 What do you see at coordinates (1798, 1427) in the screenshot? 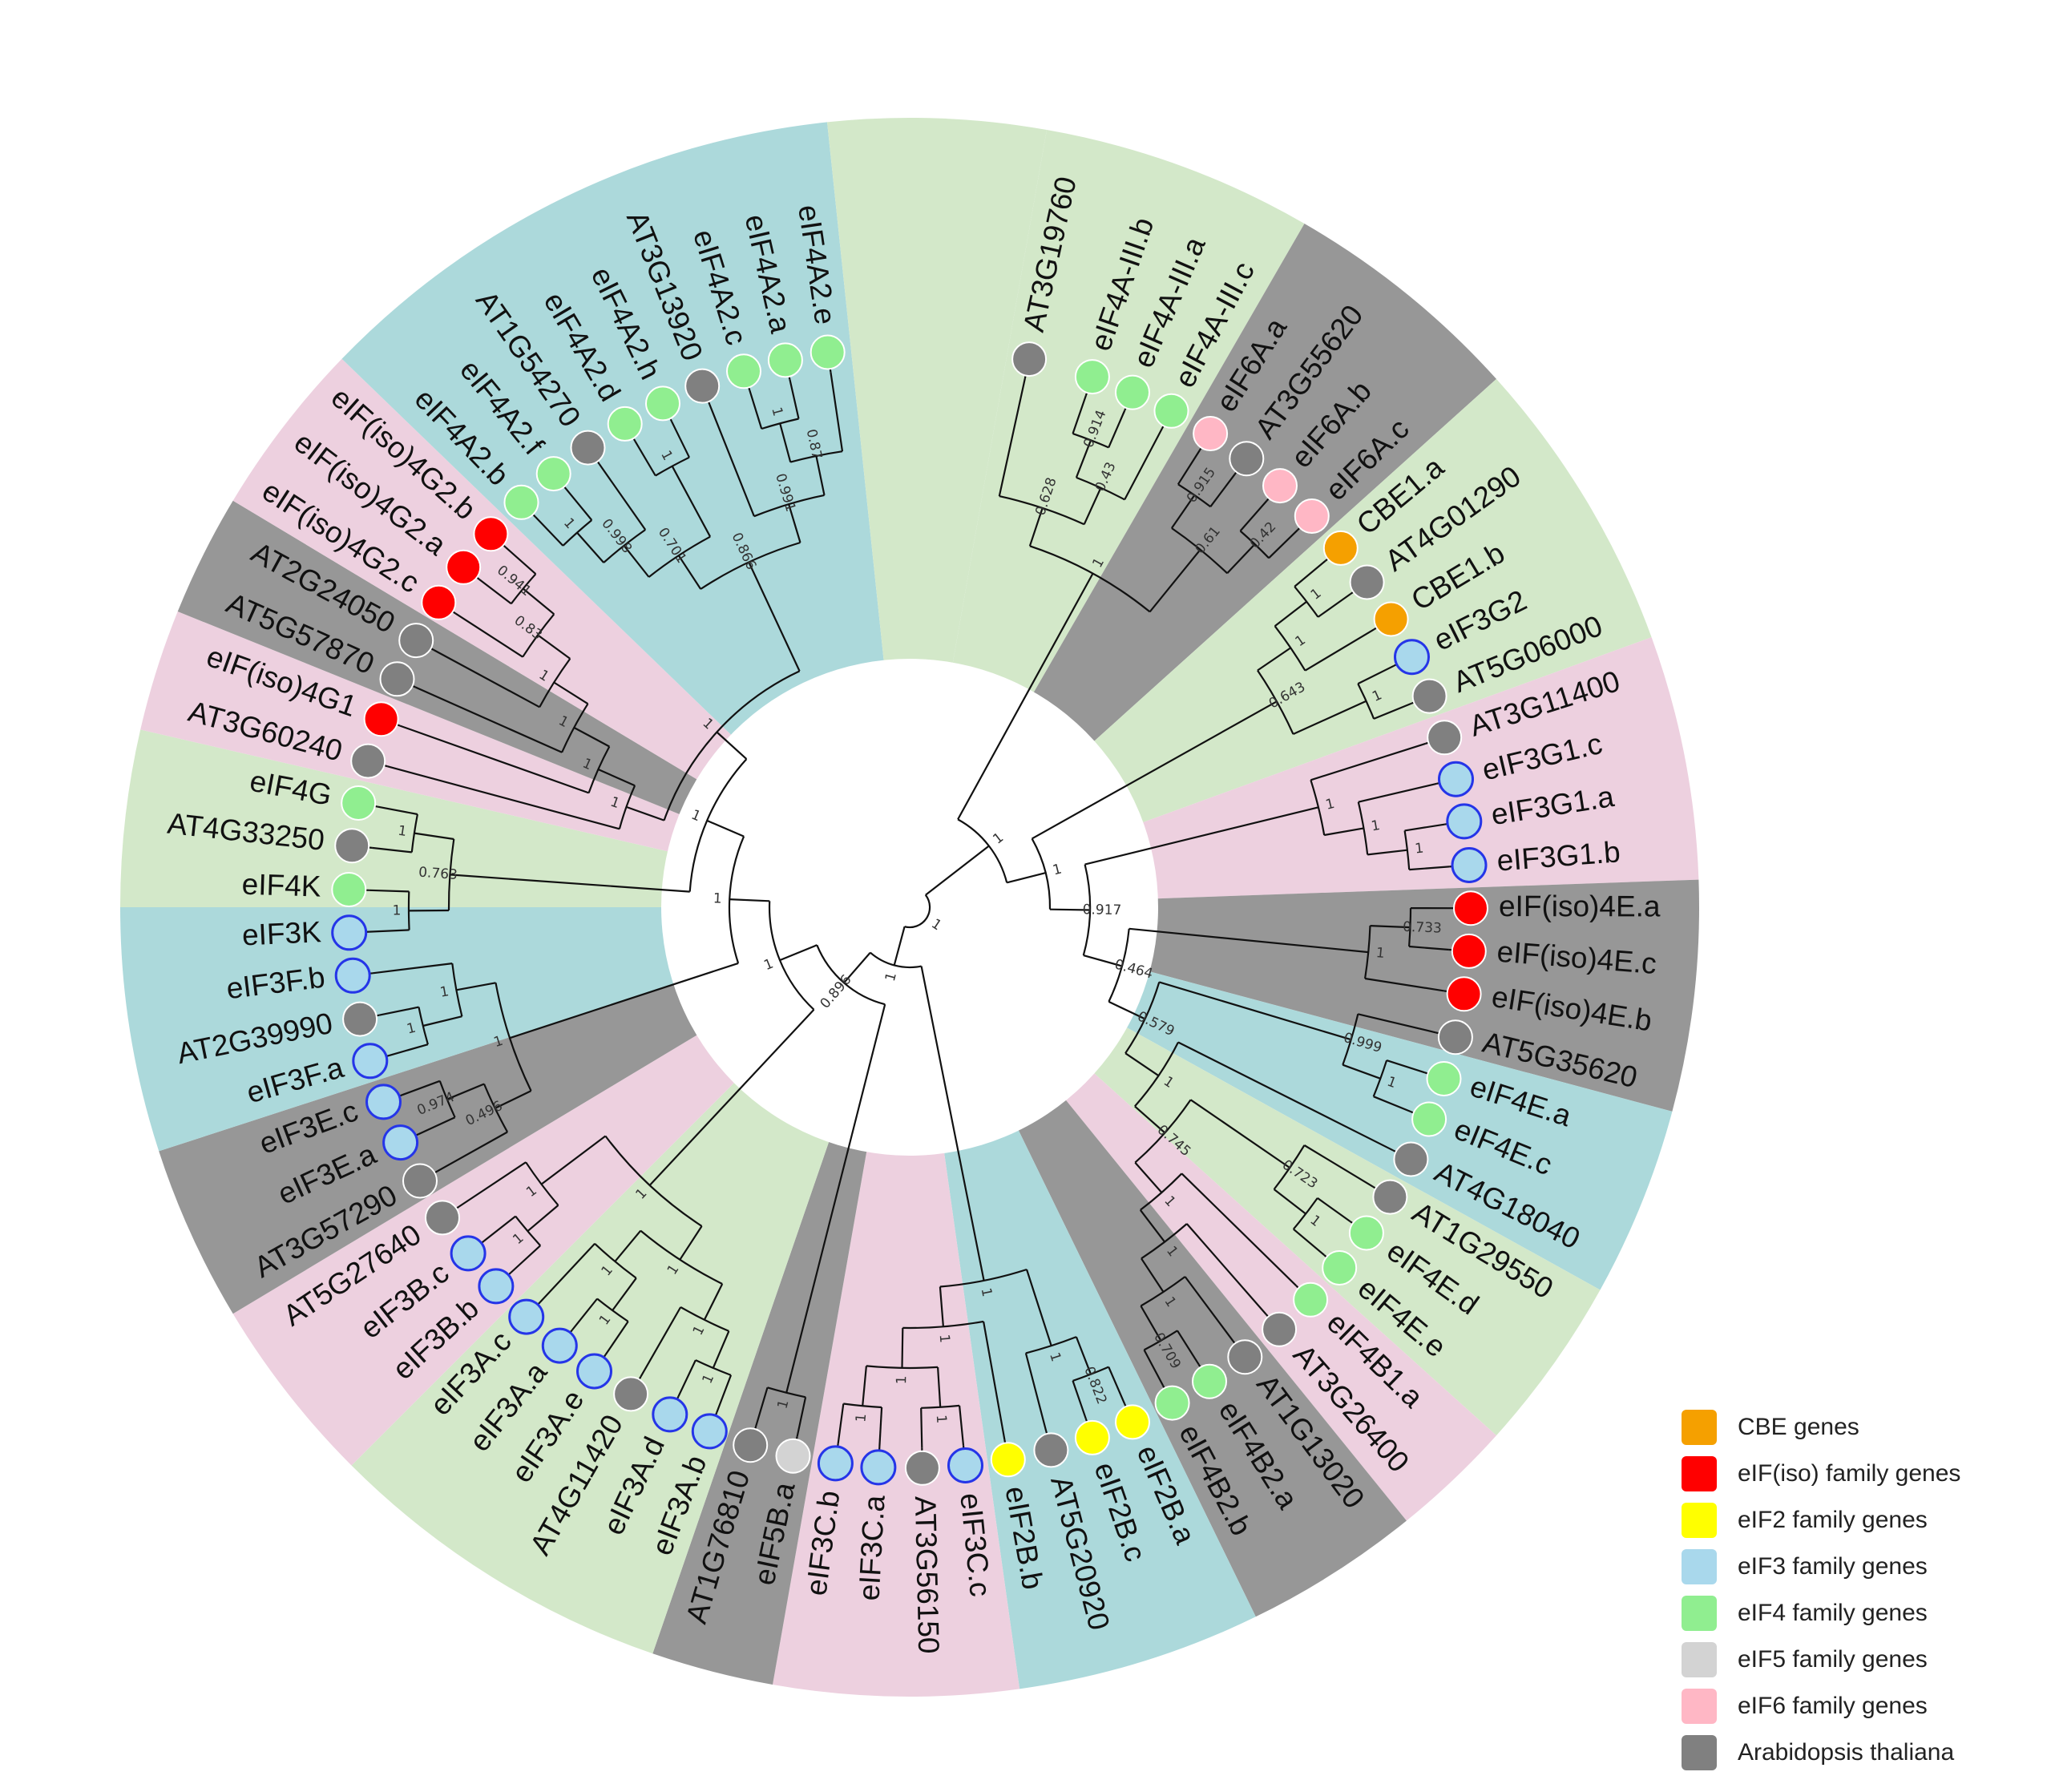
I see `legend-label: CBE genes` at bounding box center [1798, 1427].